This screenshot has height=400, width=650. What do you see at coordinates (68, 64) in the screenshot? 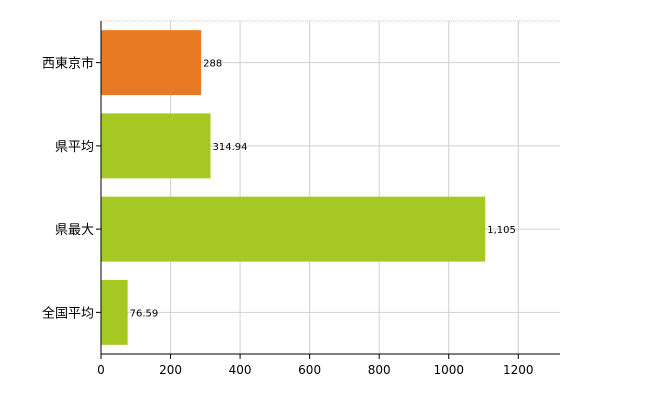
I see `category-label: 西東京市` at bounding box center [68, 64].